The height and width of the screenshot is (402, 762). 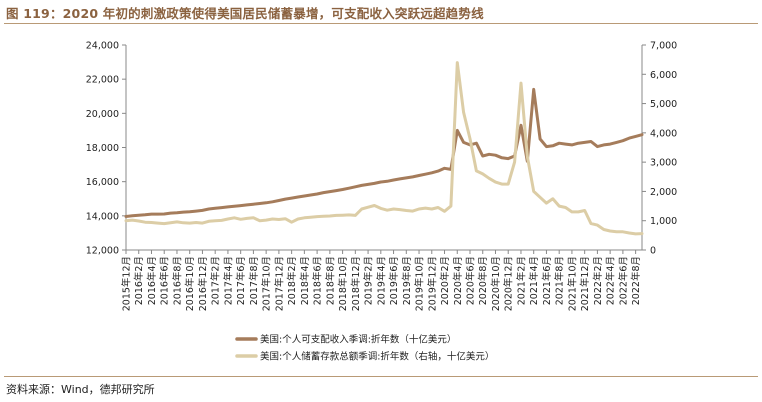 What do you see at coordinates (547, 280) in the screenshot?
I see `x-tick-label: 2021年6月` at bounding box center [547, 280].